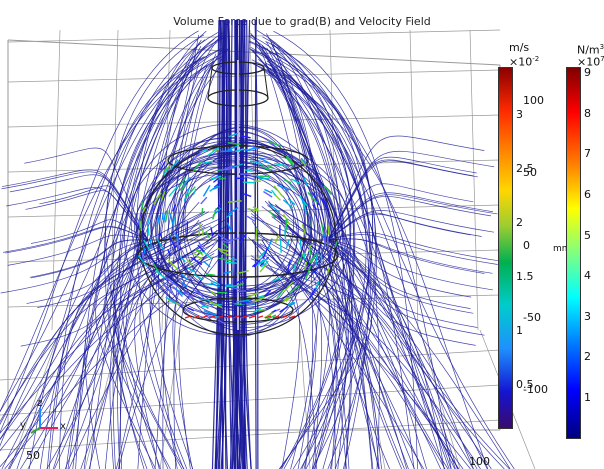 This screenshot has height=469, width=604. I want to click on force-tick-label: 2, so click(587, 357).